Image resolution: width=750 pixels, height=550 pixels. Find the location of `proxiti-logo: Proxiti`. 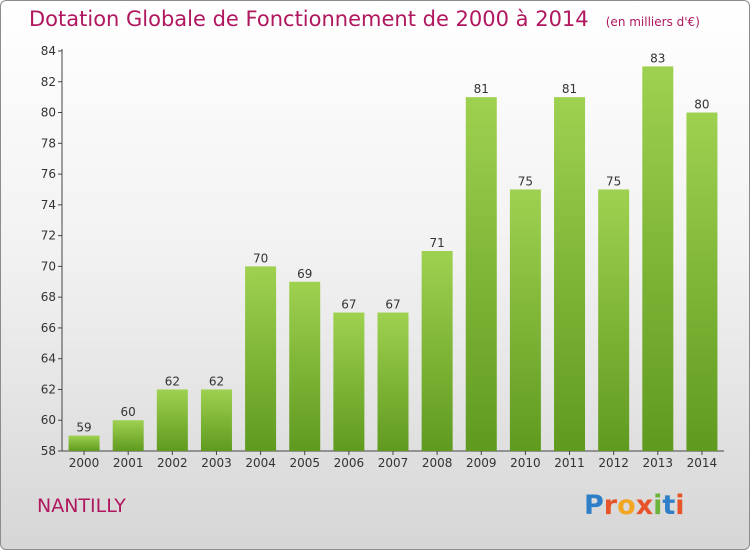

proxiti-logo: Proxiti is located at coordinates (634, 505).